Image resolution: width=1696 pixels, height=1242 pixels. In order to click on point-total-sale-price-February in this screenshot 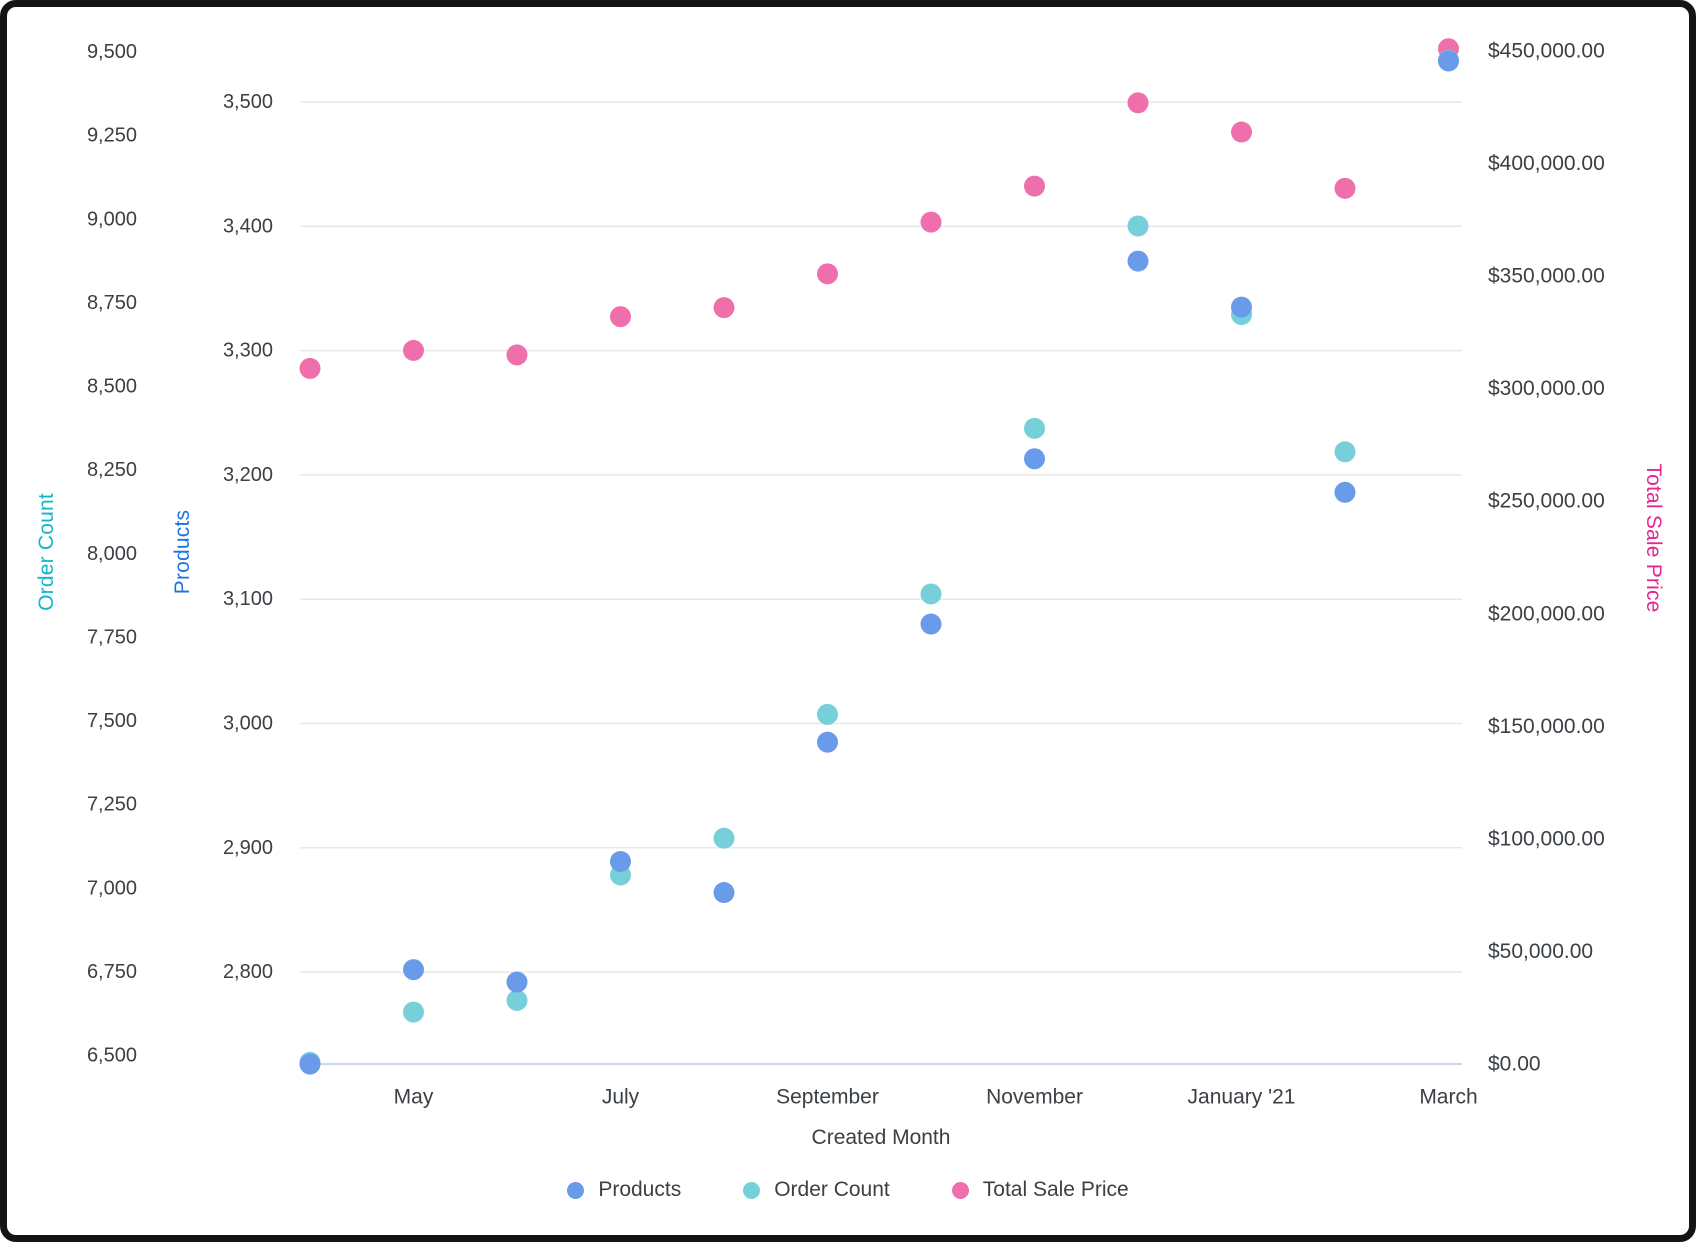, I will do `click(1345, 188)`.